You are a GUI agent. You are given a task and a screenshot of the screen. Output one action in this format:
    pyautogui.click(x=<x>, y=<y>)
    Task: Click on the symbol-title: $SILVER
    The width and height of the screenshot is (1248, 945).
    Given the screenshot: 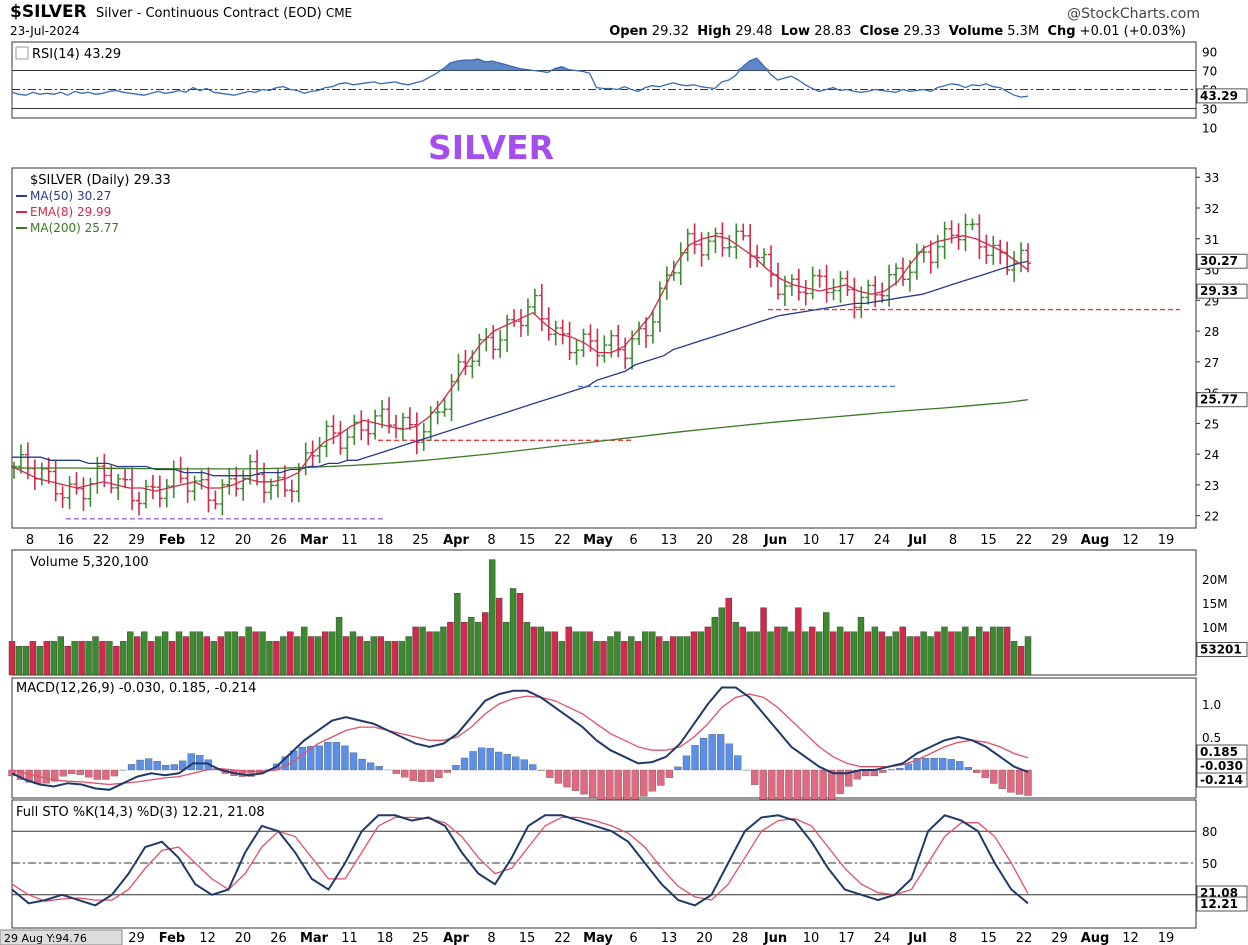 What is the action you would take?
    pyautogui.click(x=48, y=12)
    